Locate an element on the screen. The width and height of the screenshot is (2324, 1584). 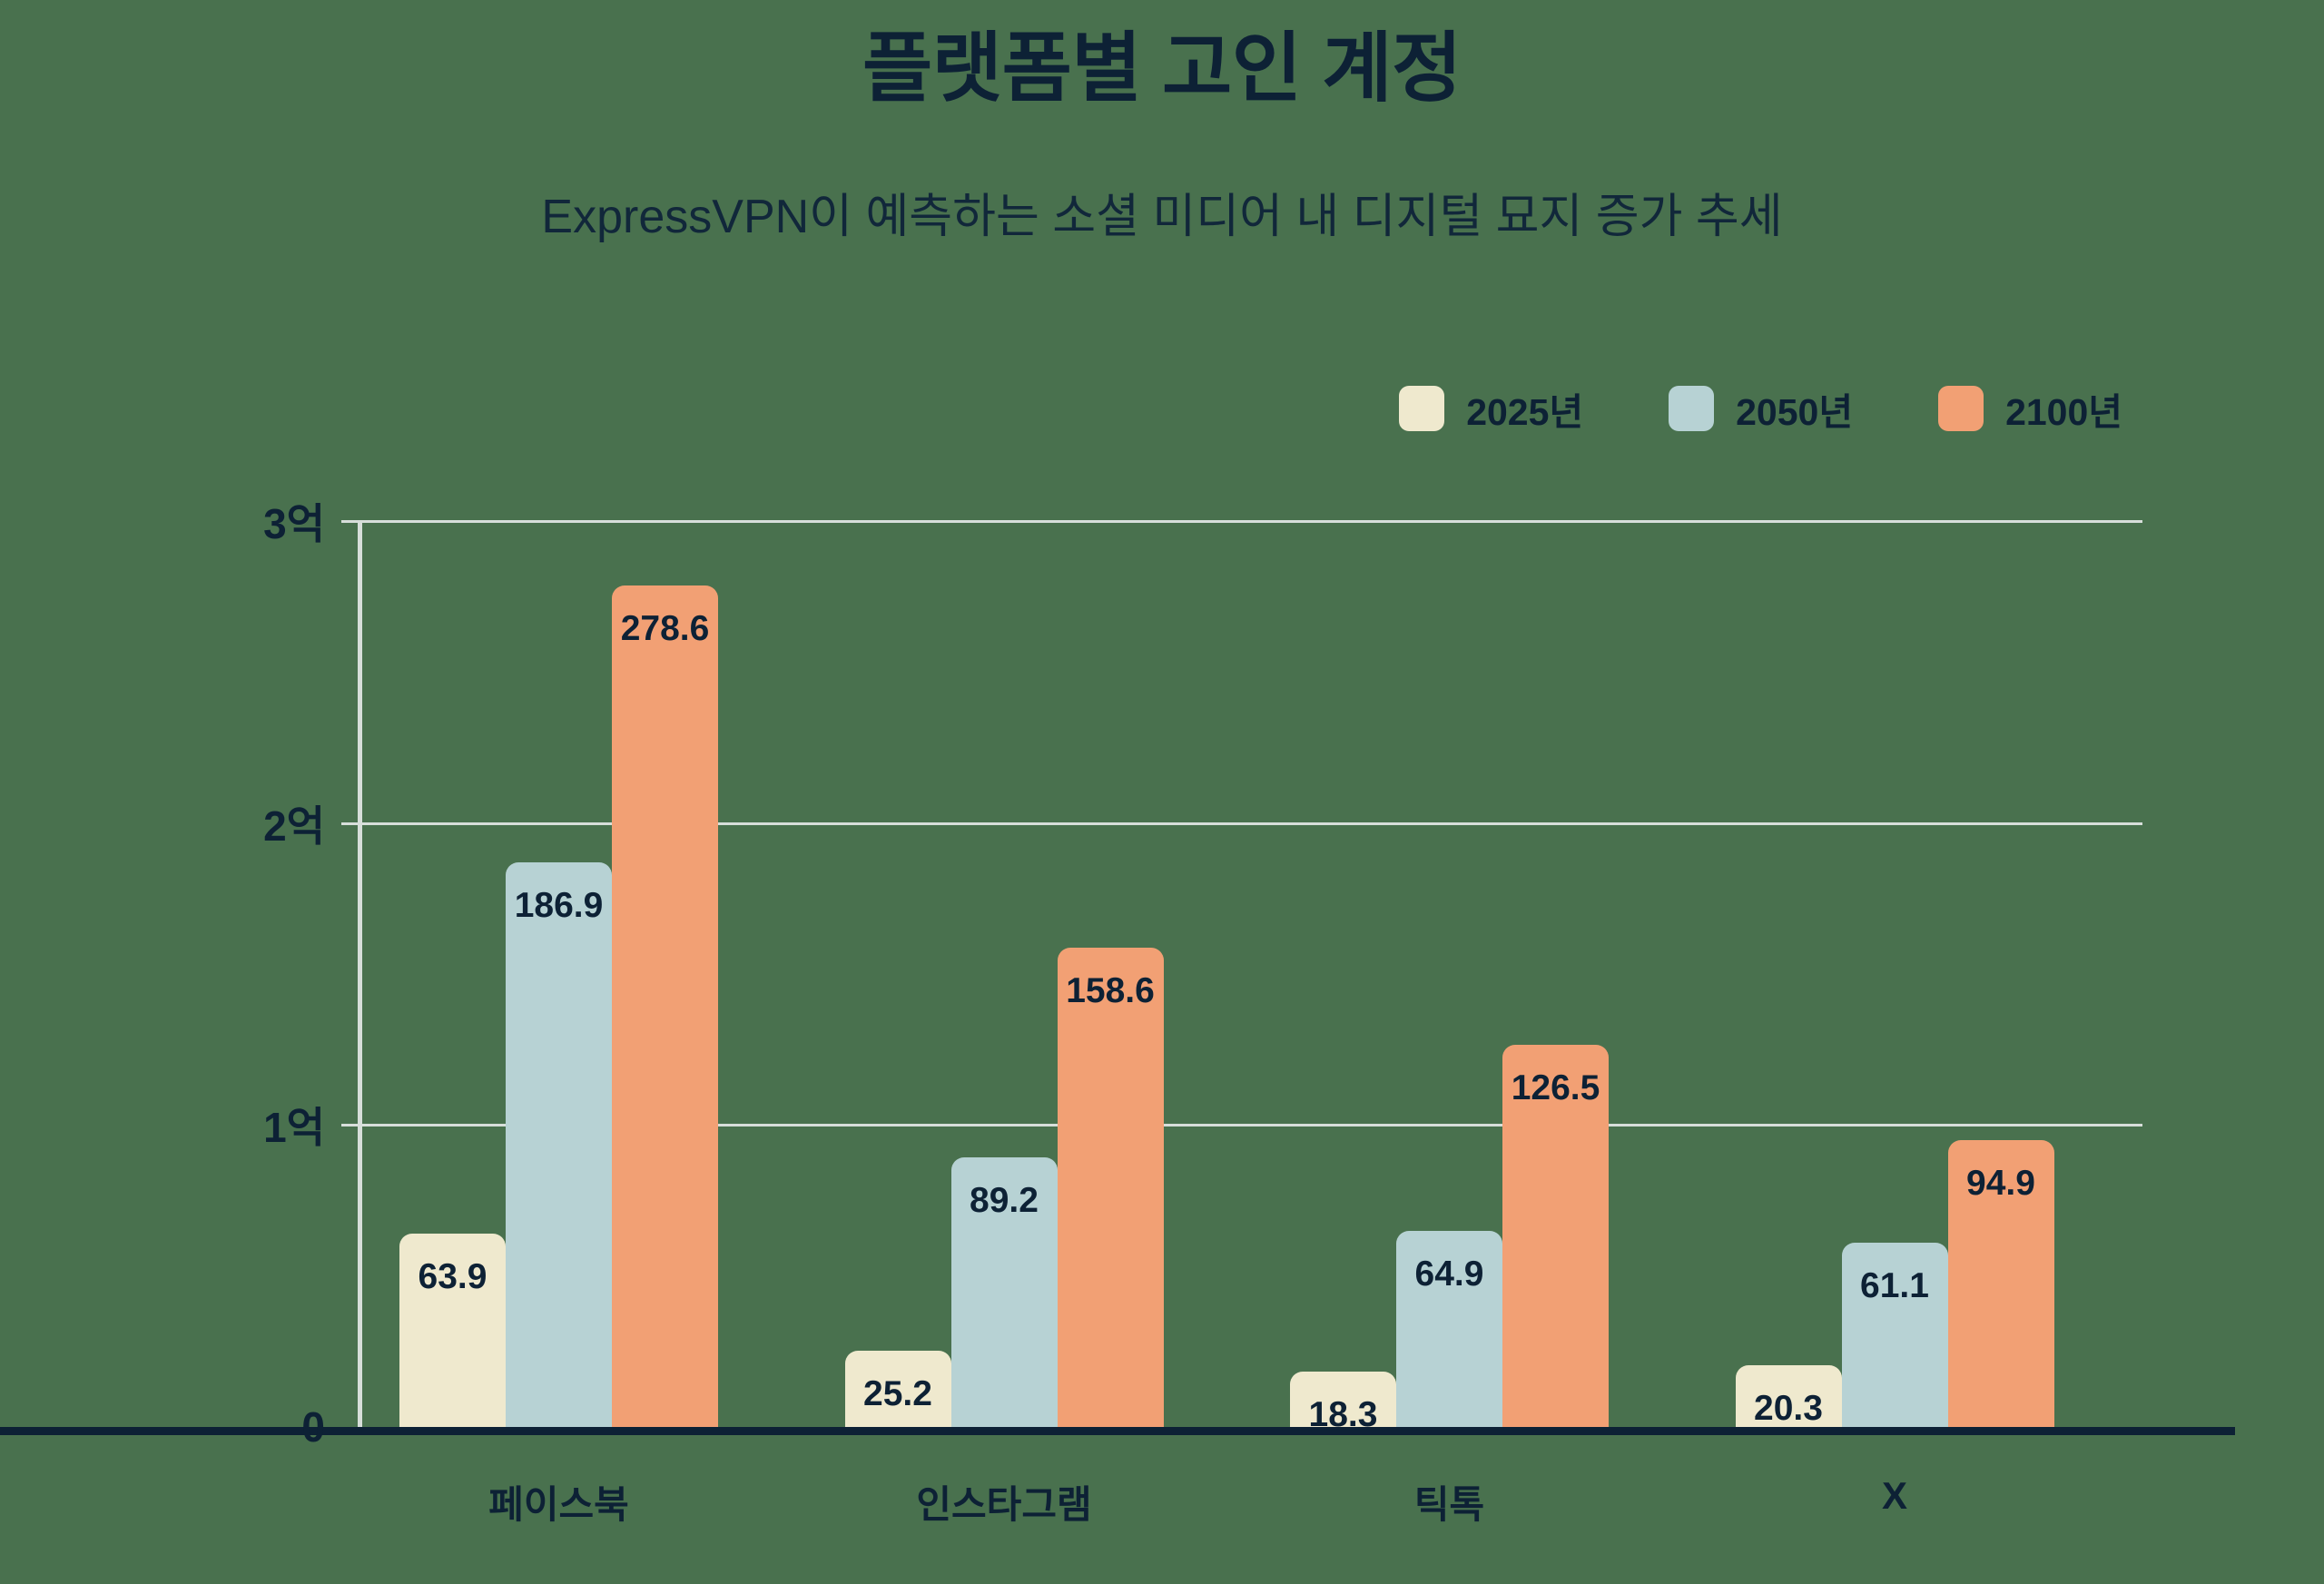
x-axis-category-label: 페이스북 is located at coordinates (558, 1504).